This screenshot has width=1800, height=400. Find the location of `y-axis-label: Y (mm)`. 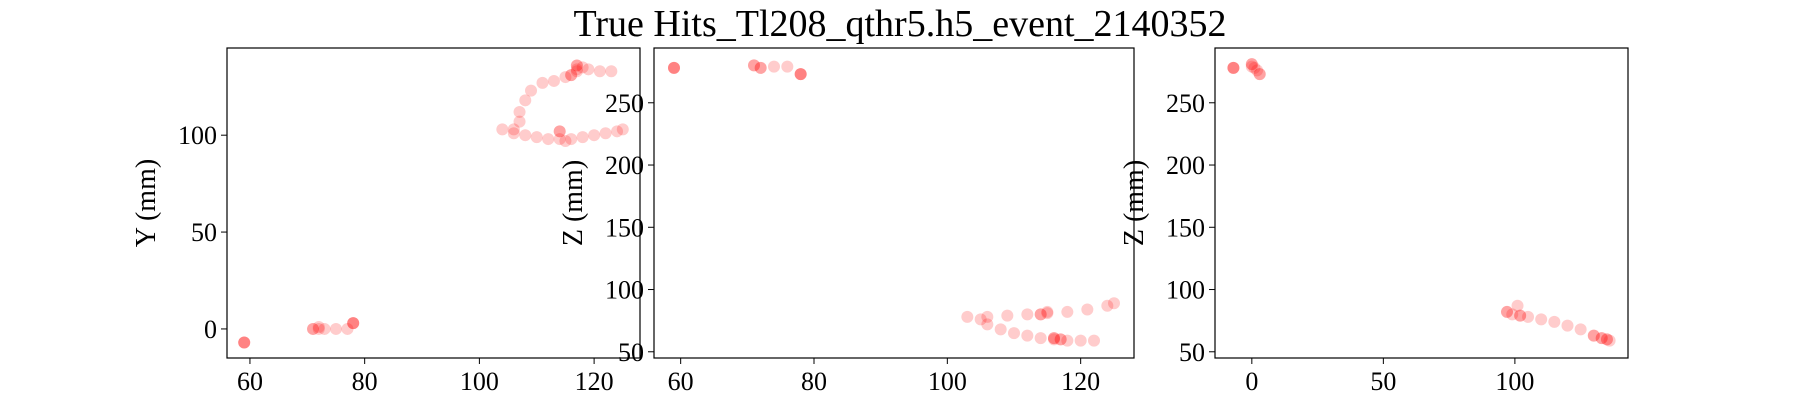

y-axis-label: Y (mm) is located at coordinates (146, 203).